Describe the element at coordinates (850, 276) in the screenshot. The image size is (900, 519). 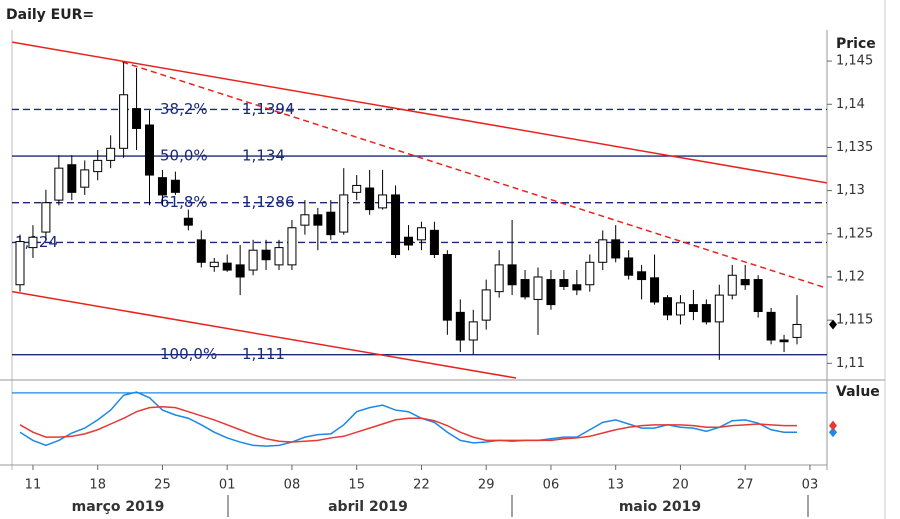
I see `y-tick-label: 1,12` at that location.